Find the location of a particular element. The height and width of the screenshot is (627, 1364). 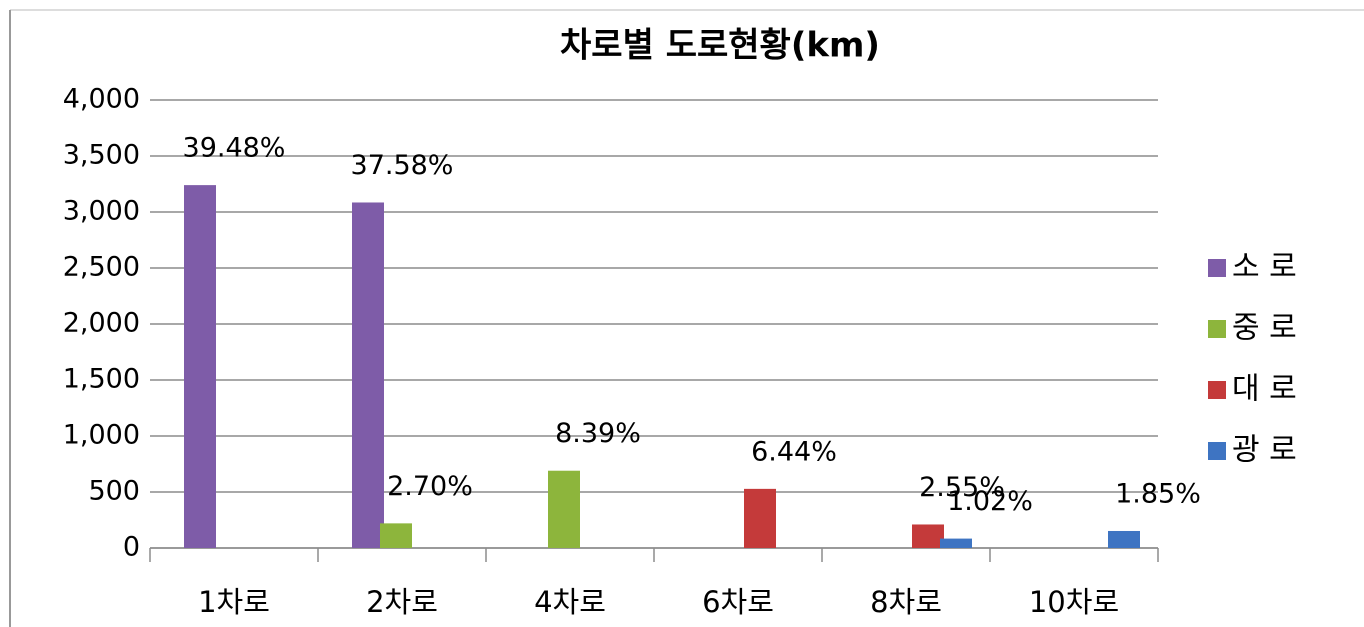

y-tick-label: 2,500 is located at coordinates (101, 267).